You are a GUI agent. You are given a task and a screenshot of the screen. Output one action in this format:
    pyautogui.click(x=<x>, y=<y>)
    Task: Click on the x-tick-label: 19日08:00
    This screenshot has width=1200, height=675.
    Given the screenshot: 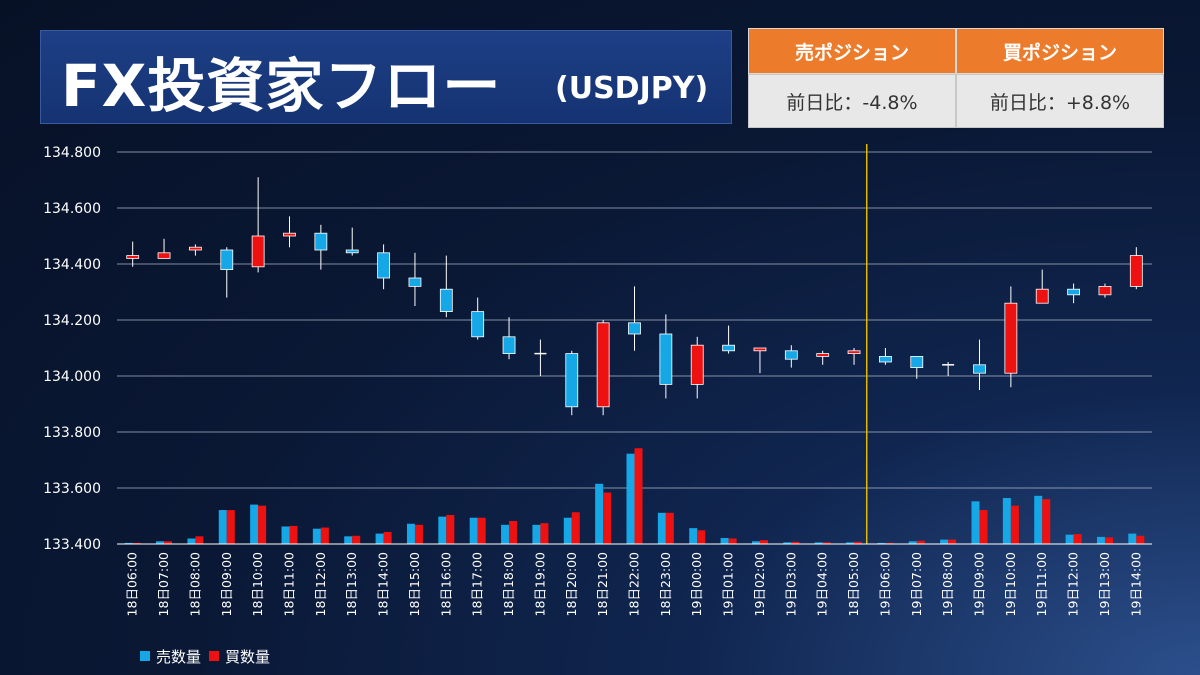 What is the action you would take?
    pyautogui.click(x=947, y=584)
    